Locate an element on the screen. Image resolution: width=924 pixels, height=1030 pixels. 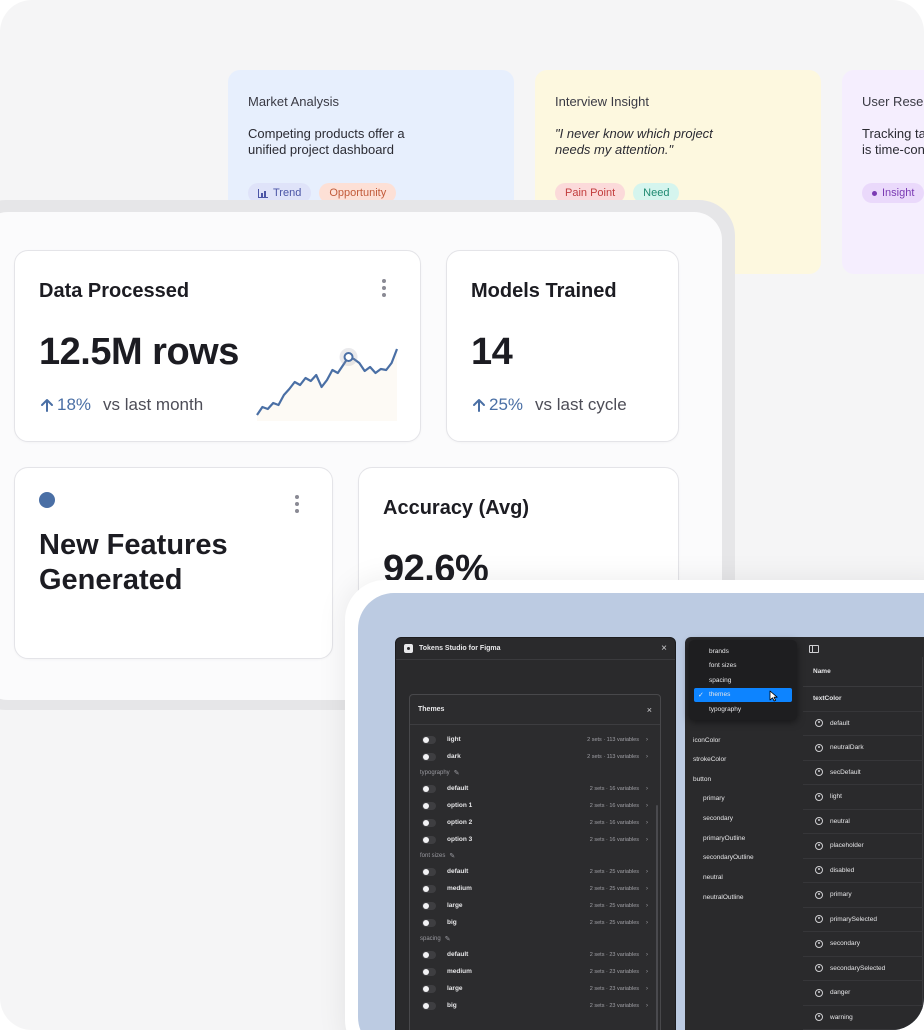
theme-row: medium 2 sets · 23 variables › is located at coordinates (534, 971).